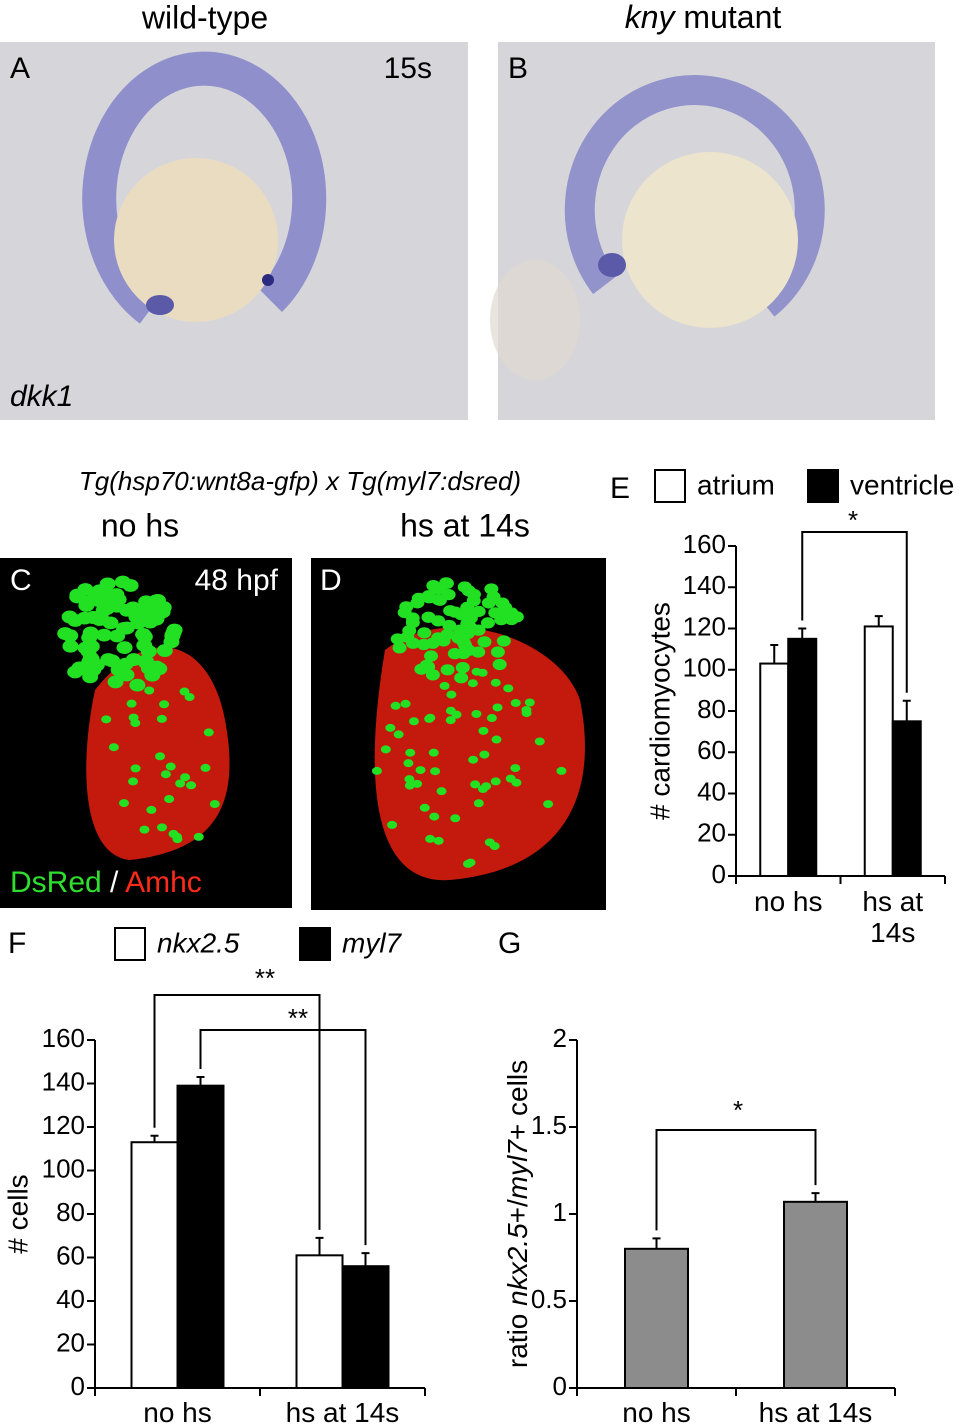 The height and width of the screenshot is (1428, 970). What do you see at coordinates (710, 240) in the screenshot?
I see `yolk` at bounding box center [710, 240].